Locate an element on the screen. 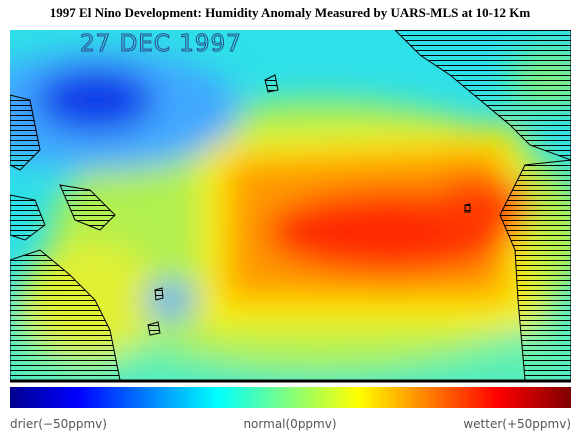 The width and height of the screenshot is (581, 440). colorbar is located at coordinates (290, 397).